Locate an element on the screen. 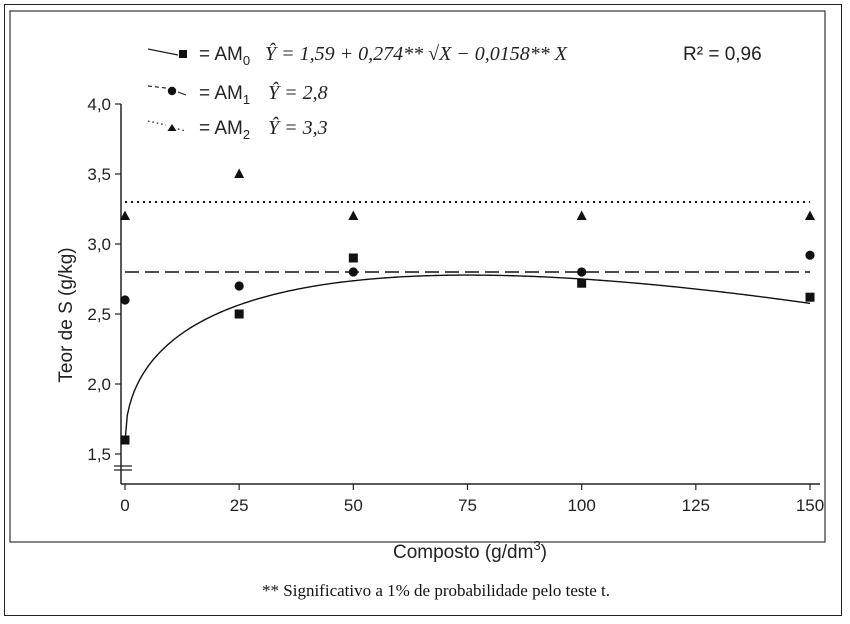  x-tick-label: 0 is located at coordinates (124, 505).